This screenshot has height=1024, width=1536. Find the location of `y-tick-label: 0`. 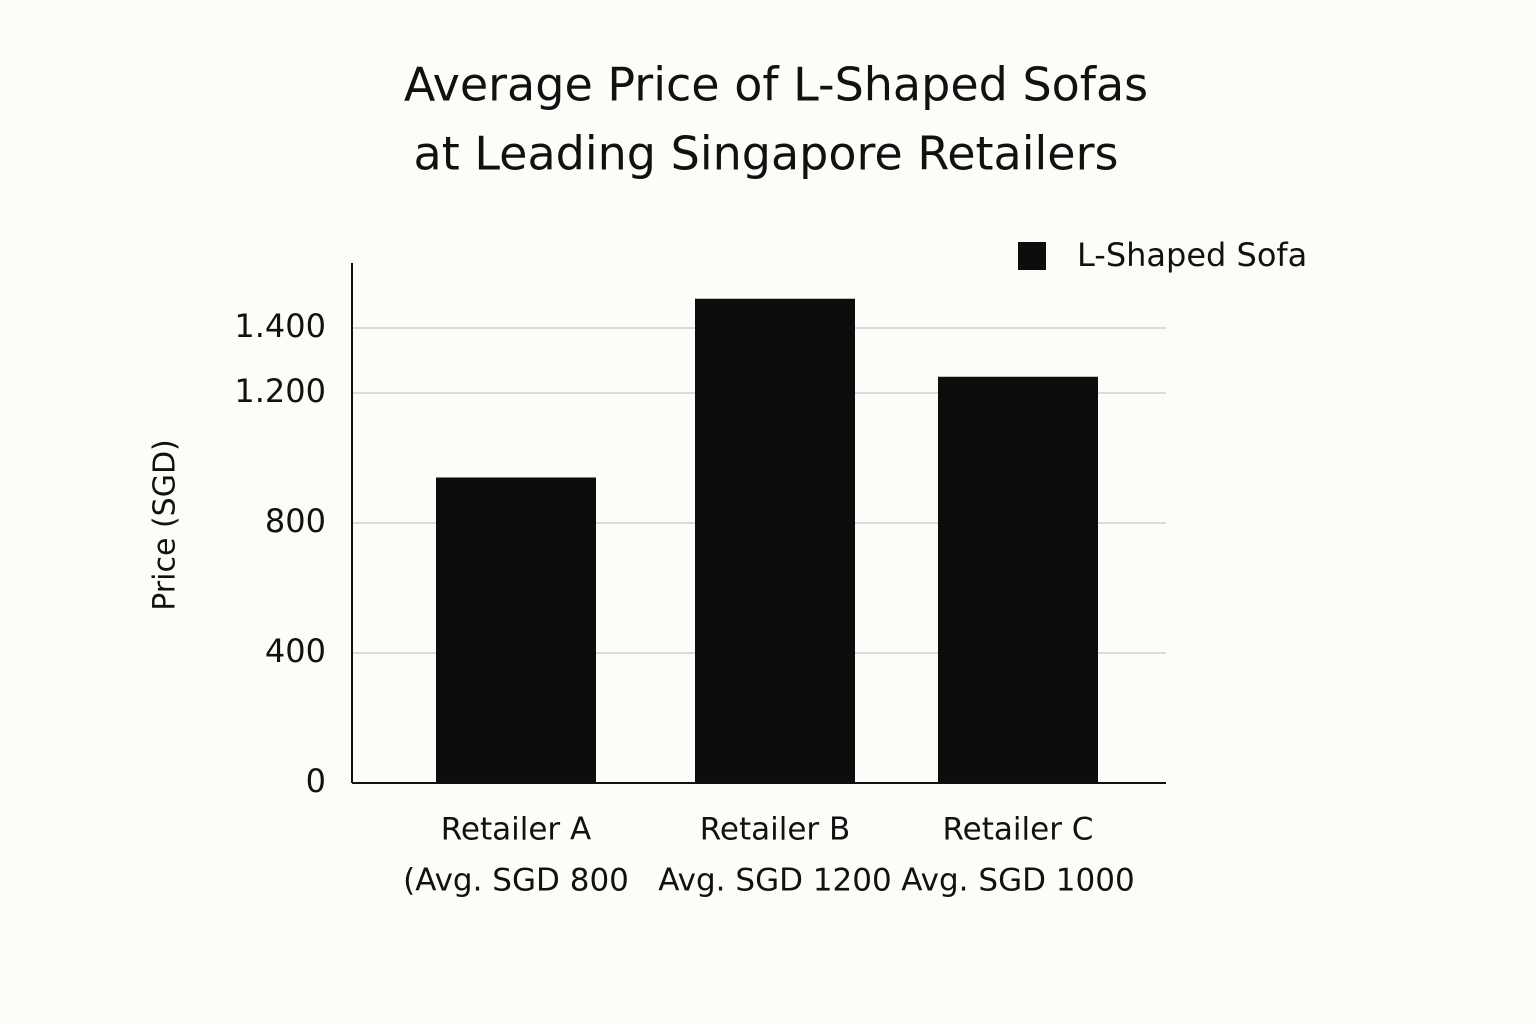

y-tick-label: 0 is located at coordinates (316, 781).